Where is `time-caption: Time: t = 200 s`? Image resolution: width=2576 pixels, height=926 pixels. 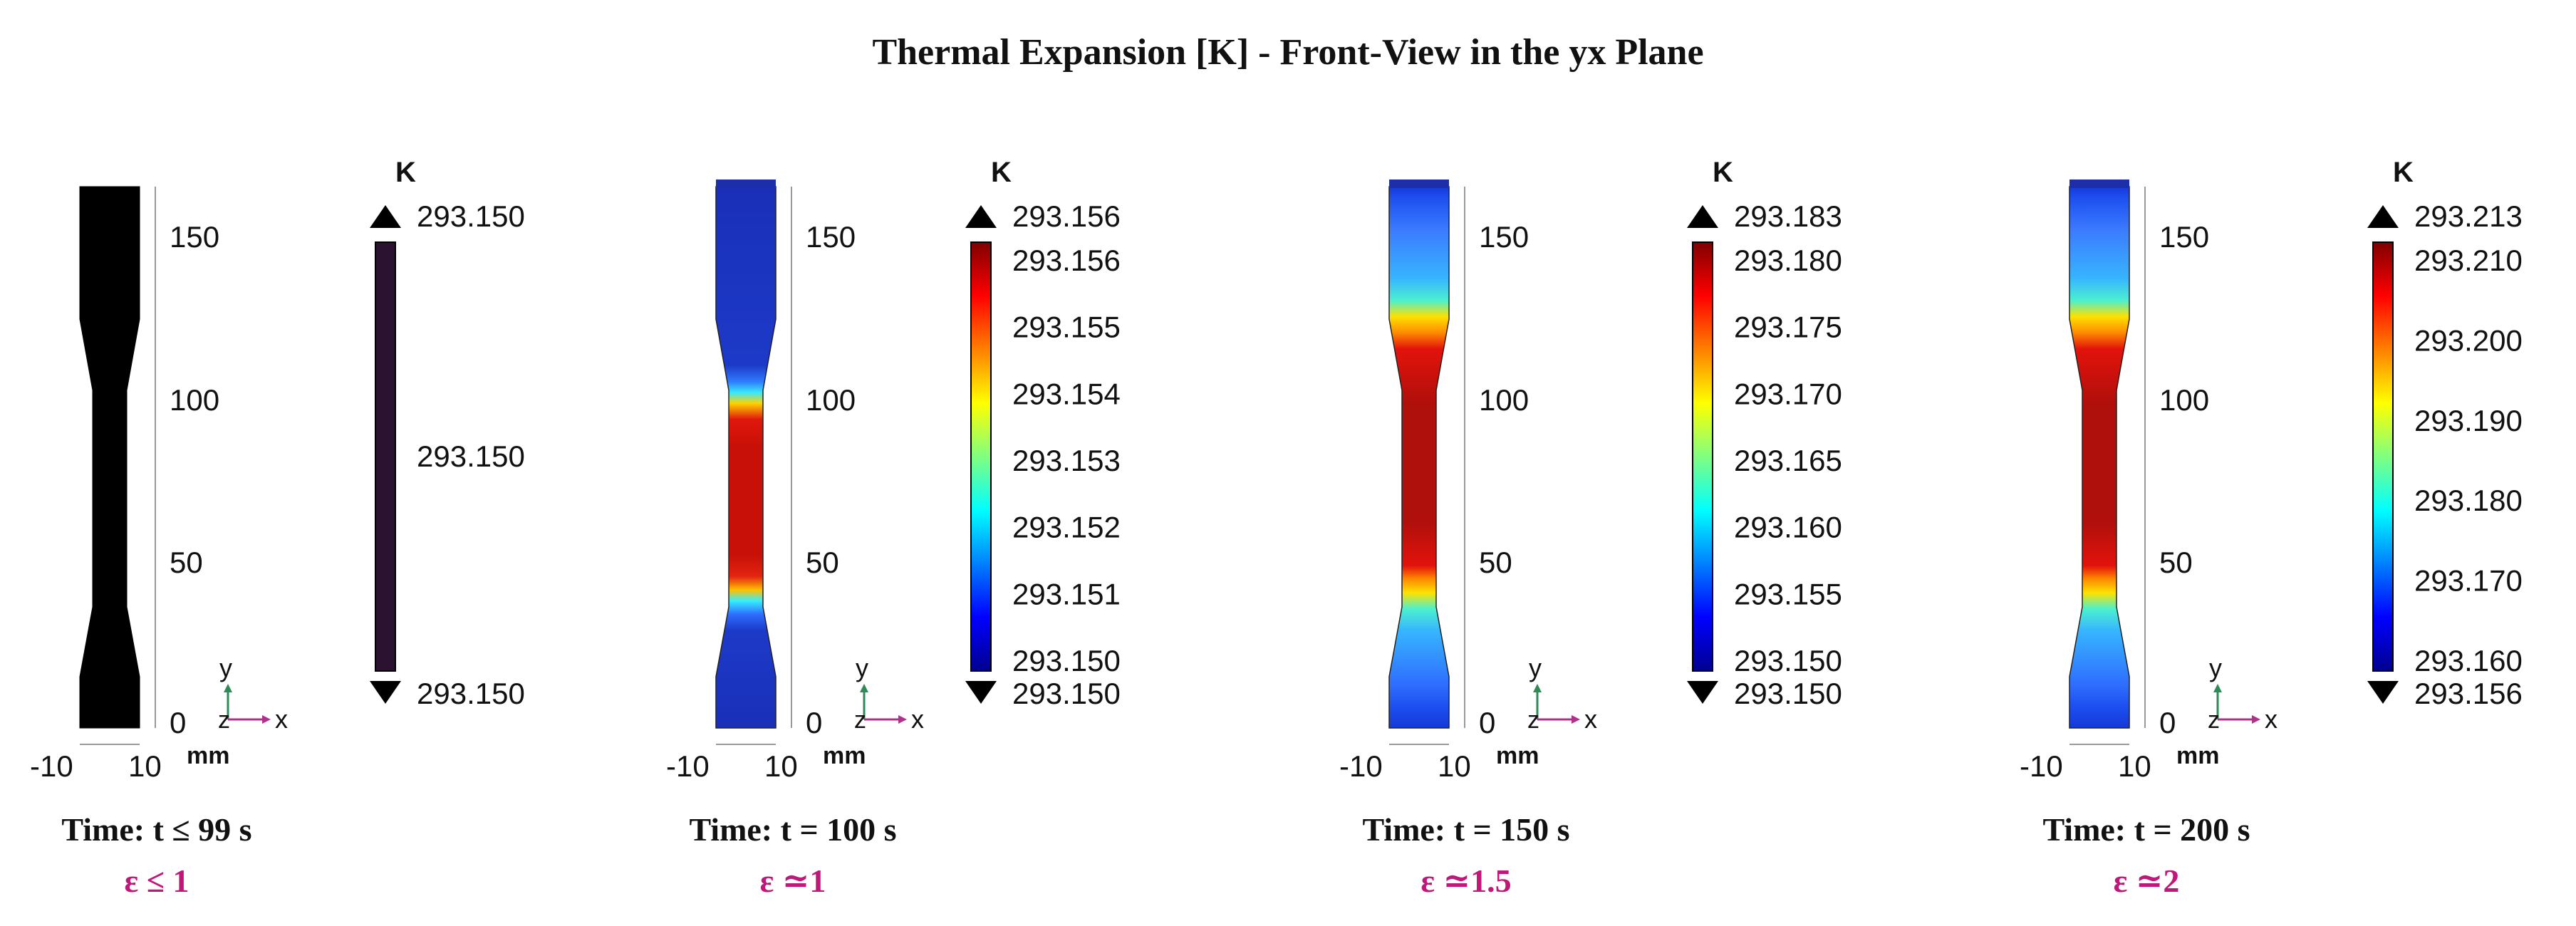 time-caption: Time: t = 200 s is located at coordinates (2146, 829).